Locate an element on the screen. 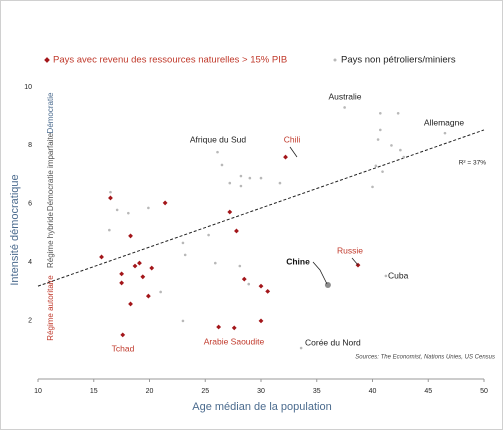 The height and width of the screenshot is (430, 503). annotation: Corée du Nord is located at coordinates (333, 342).